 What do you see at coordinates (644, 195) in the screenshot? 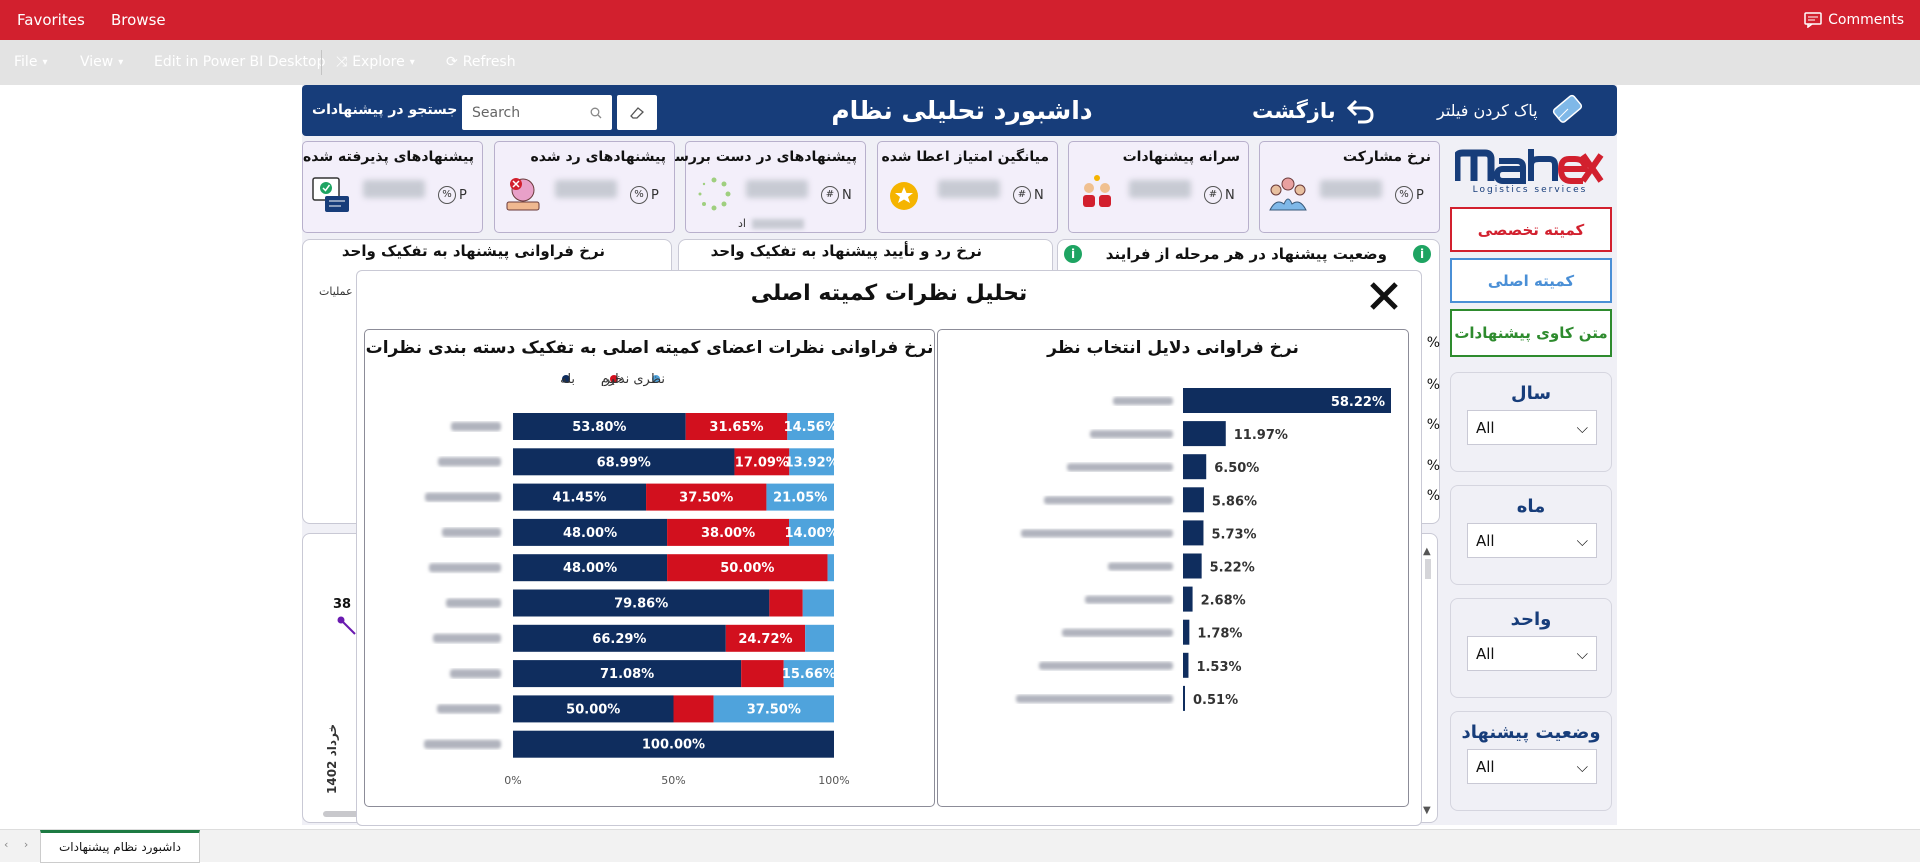
I see `kpi-badge: % P` at bounding box center [644, 195].